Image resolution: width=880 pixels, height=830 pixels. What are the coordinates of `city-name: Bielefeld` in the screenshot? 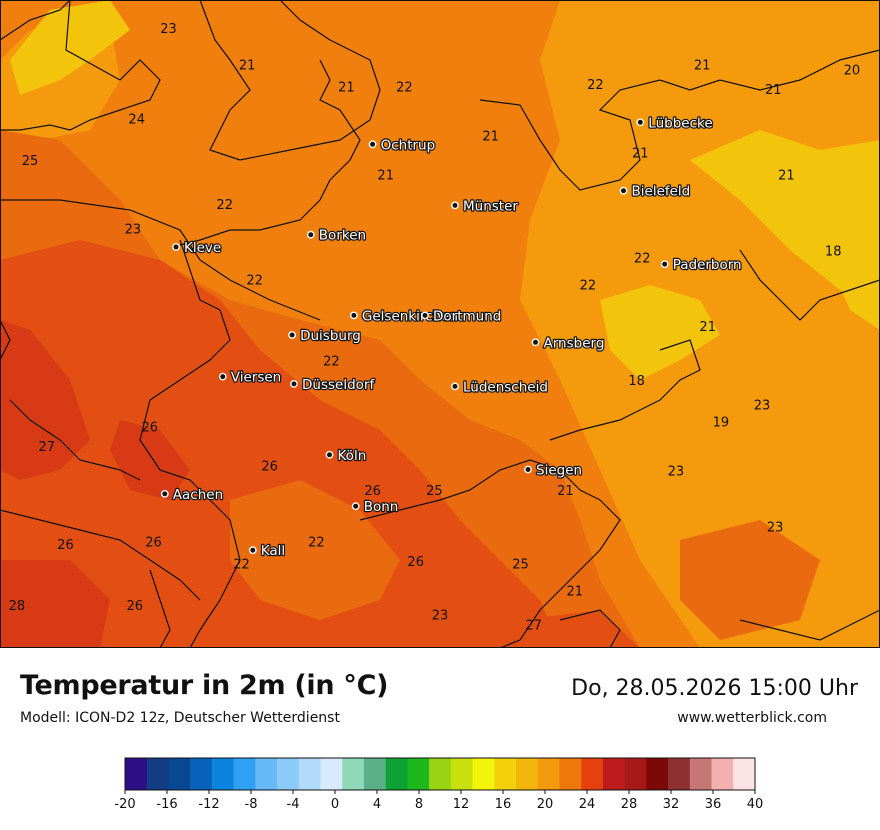 It's located at (661, 192).